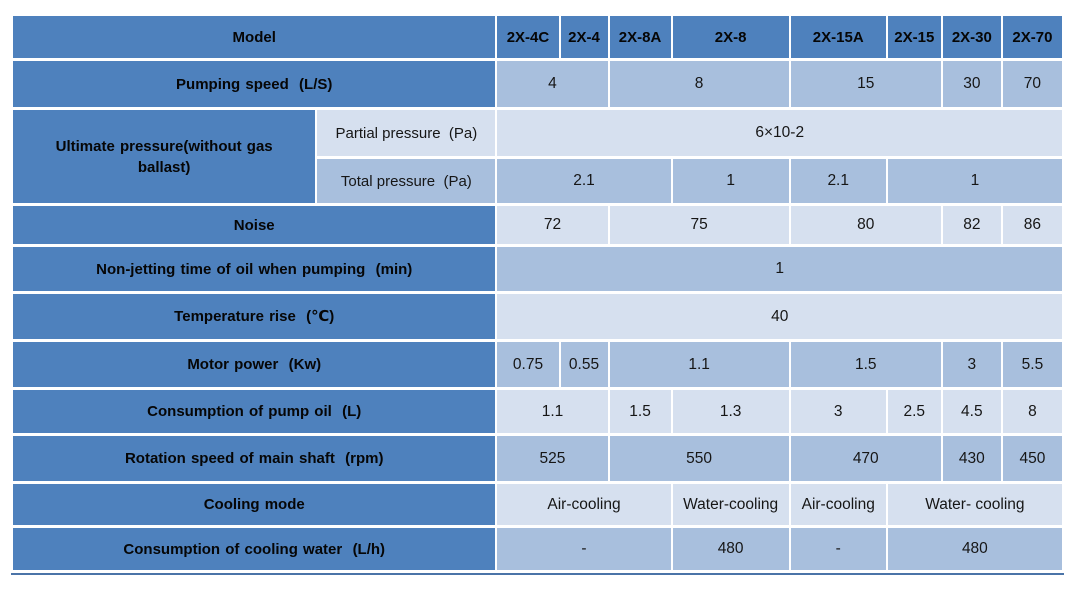 The width and height of the screenshot is (1075, 592). I want to click on model-name-2x-70: 2X-70, so click(1032, 37).